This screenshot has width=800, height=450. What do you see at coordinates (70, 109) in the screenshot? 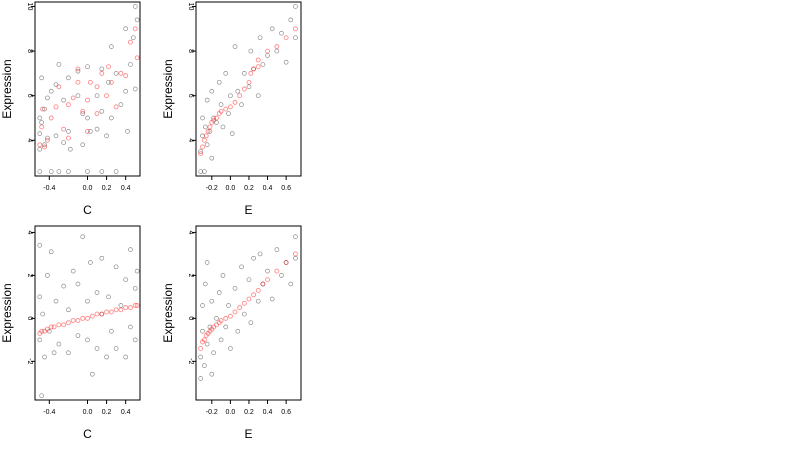
I see `panel-1: -0.4 0.0 0.2 0.4 4 6 8 10 C Expression` at bounding box center [70, 109].